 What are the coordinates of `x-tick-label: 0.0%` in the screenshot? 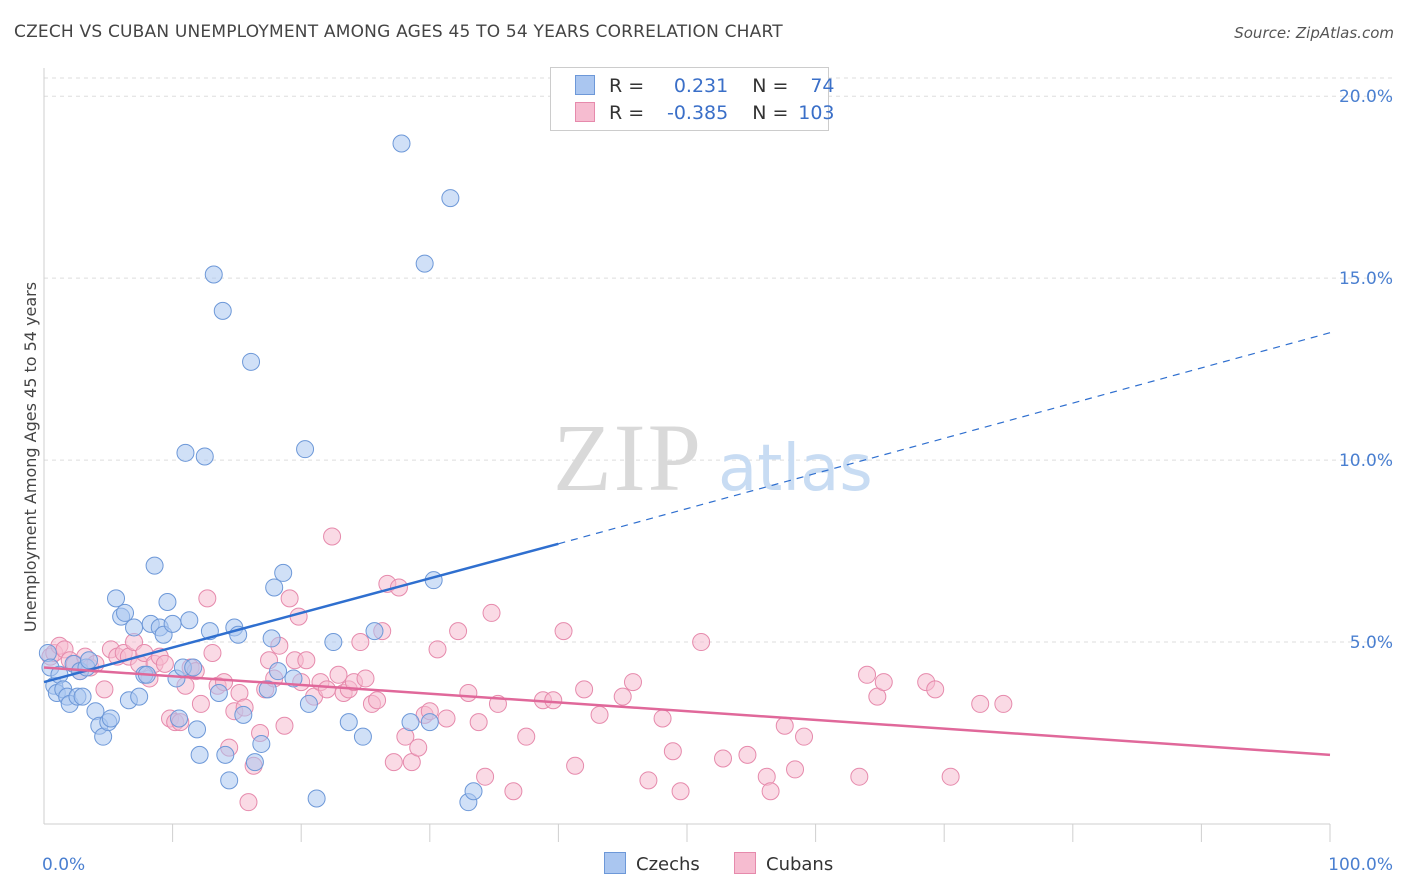 It's located at (63, 865).